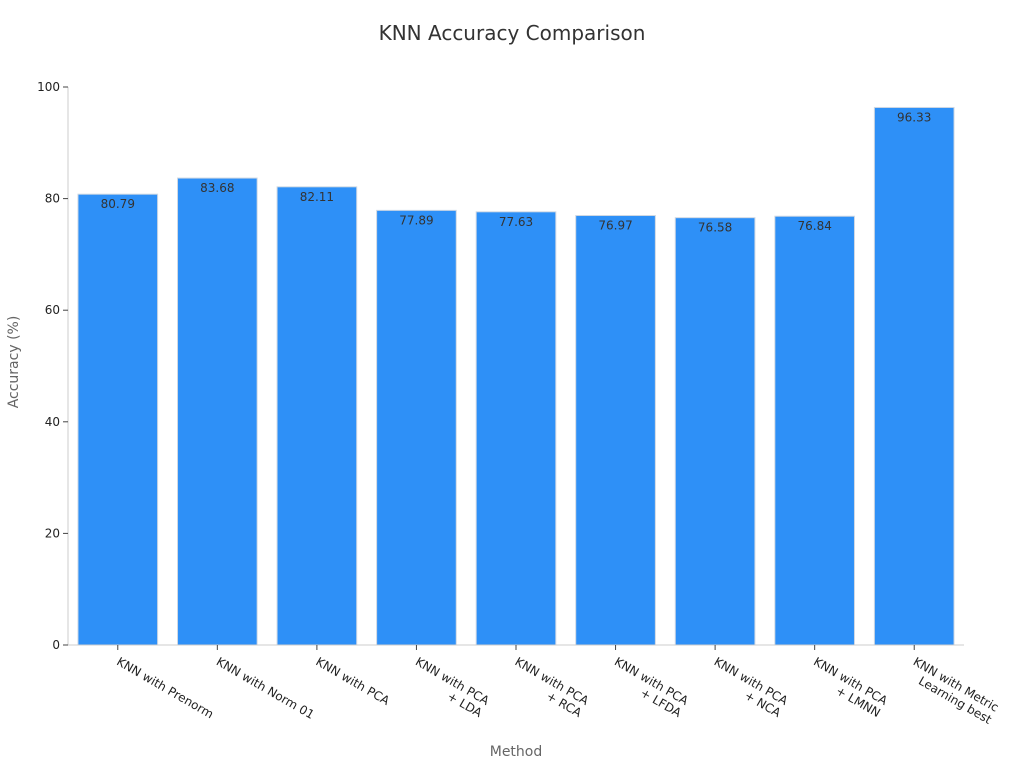 This screenshot has width=1024, height=768. I want to click on x-tick-label: KNN with PCA+ LFDA, so click(648, 687).